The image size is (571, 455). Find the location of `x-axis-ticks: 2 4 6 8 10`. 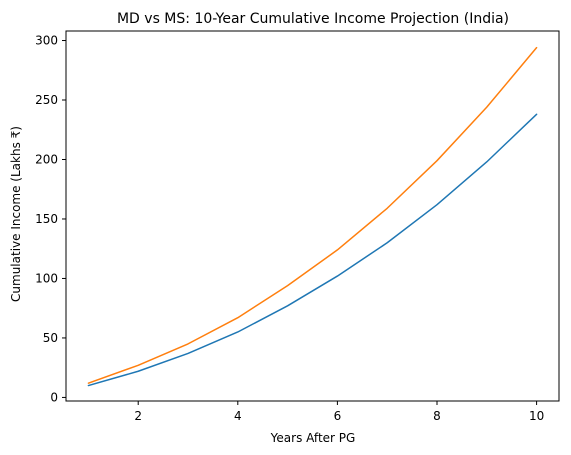

x-axis-ticks: 2 4 6 8 10 is located at coordinates (339, 412).